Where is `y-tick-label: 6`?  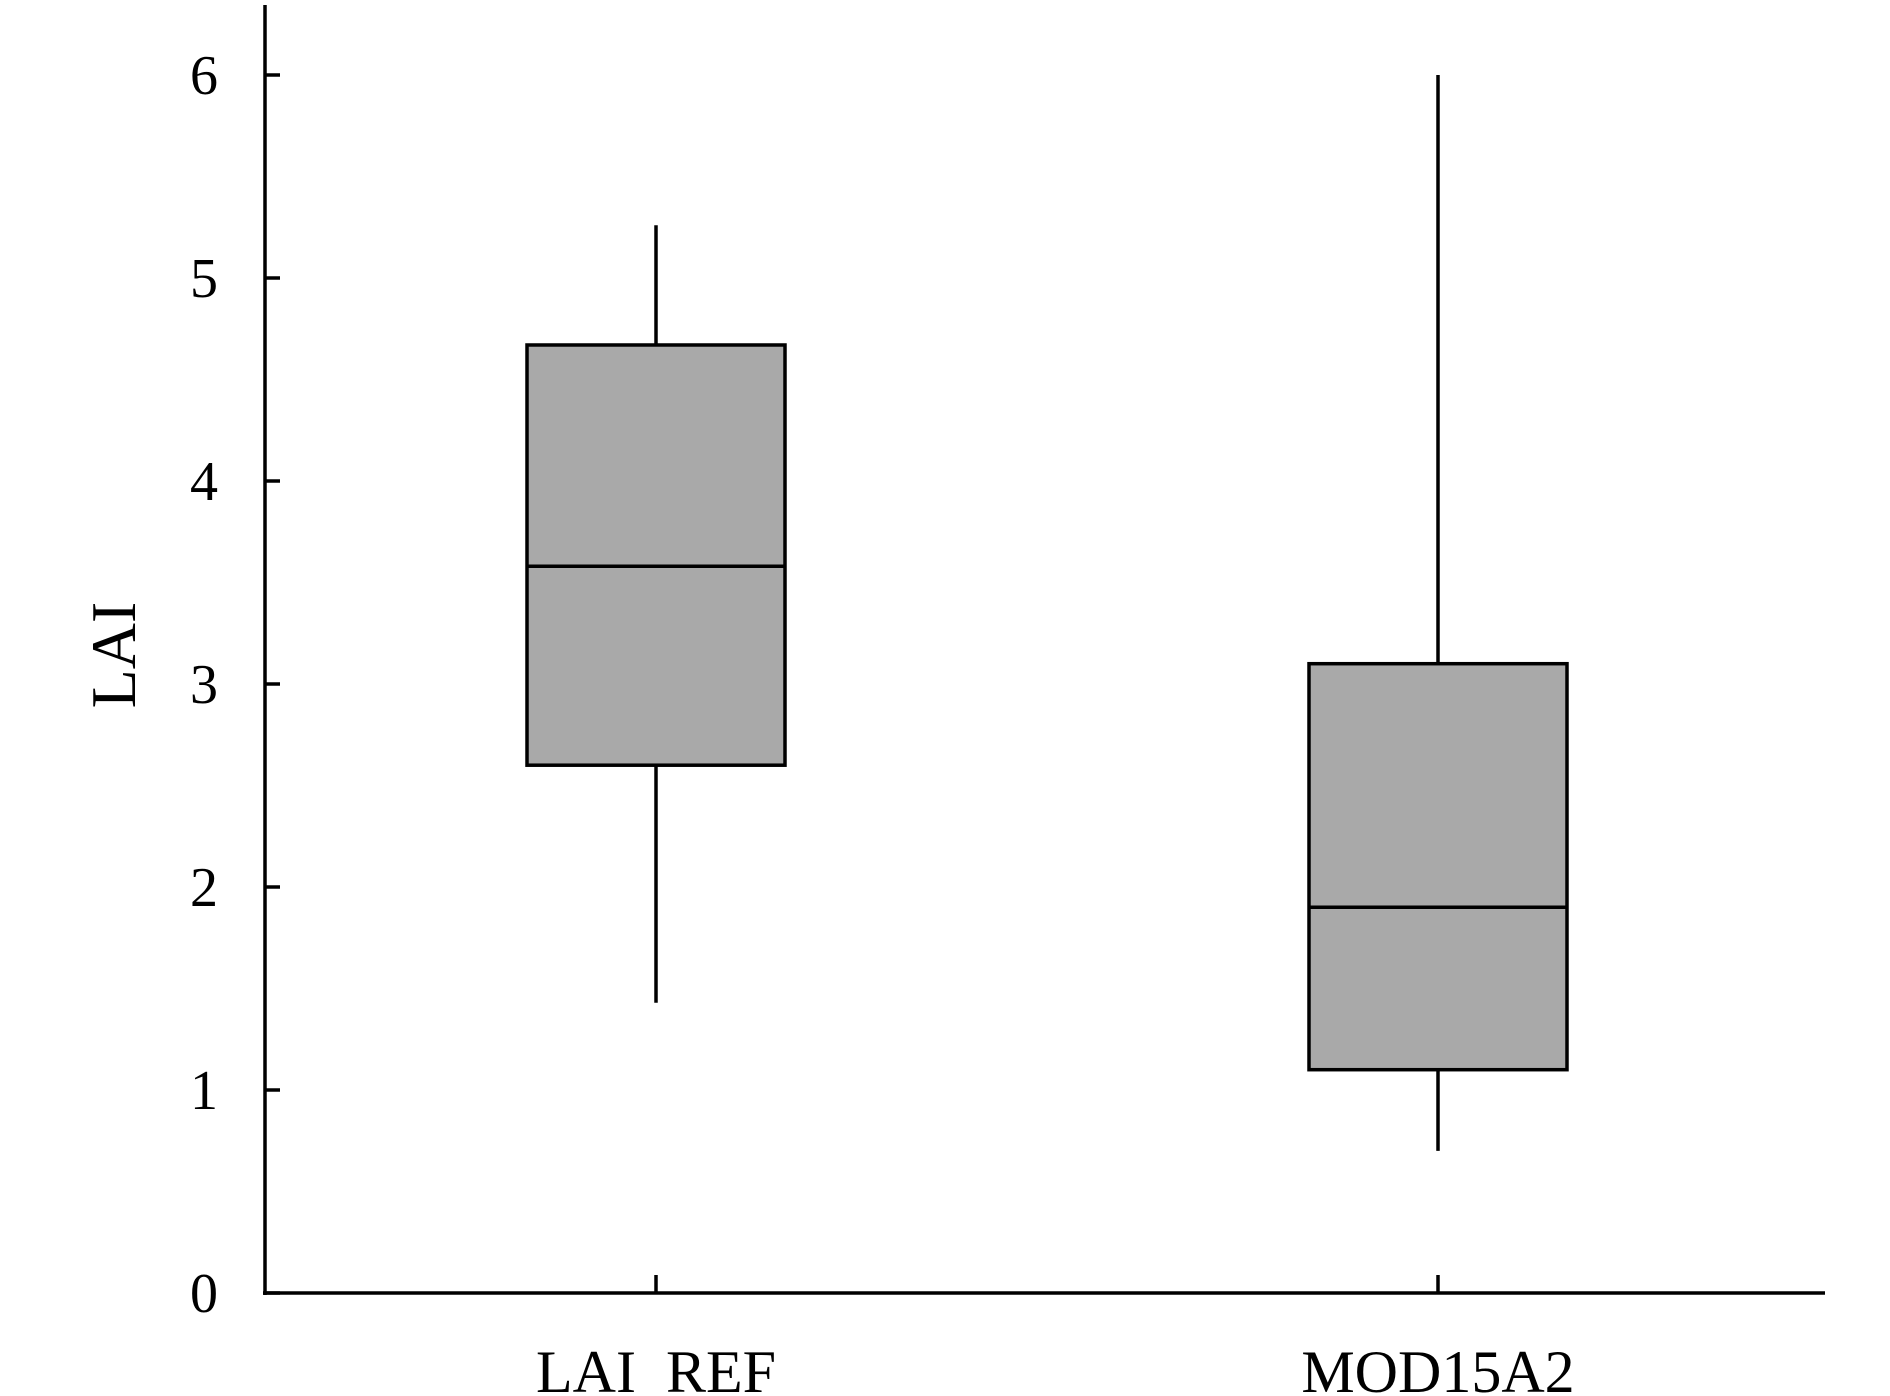
y-tick-label: 6 is located at coordinates (204, 76).